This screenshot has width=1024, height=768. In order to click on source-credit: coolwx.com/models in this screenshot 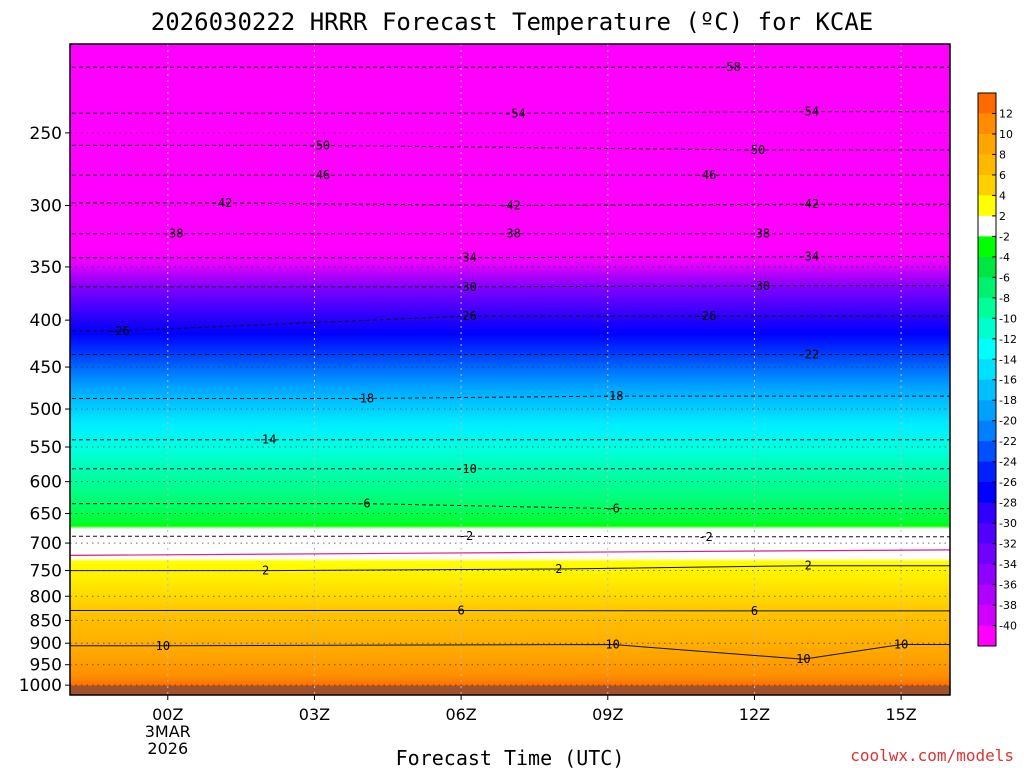, I will do `click(932, 755)`.